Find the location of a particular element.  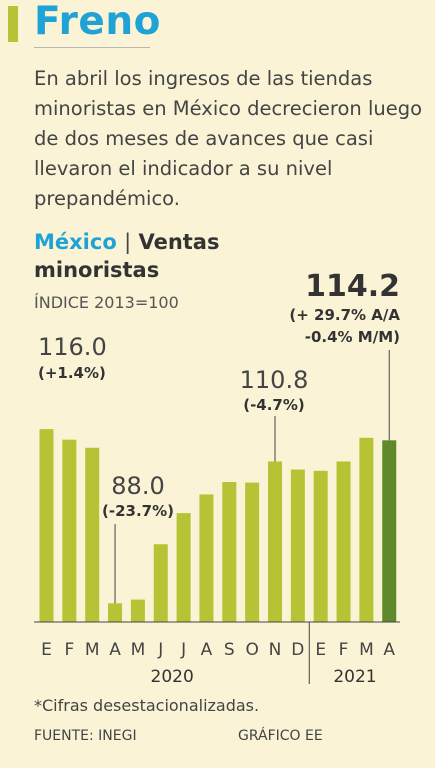

page-title: Freno is located at coordinates (97, 22).